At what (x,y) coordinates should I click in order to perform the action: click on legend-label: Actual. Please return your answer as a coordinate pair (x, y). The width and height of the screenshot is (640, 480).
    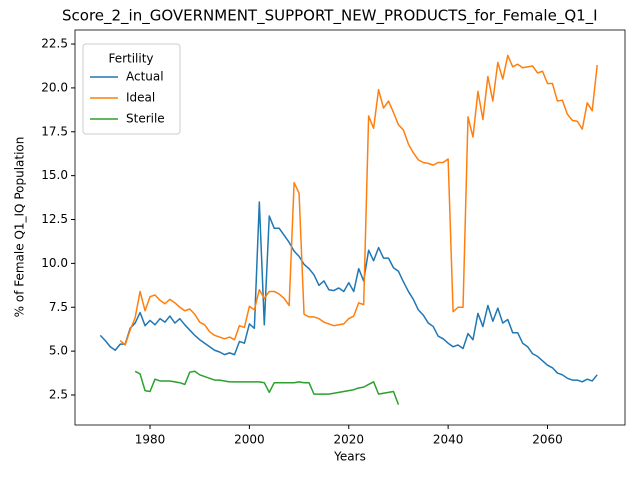
    Looking at the image, I should click on (145, 77).